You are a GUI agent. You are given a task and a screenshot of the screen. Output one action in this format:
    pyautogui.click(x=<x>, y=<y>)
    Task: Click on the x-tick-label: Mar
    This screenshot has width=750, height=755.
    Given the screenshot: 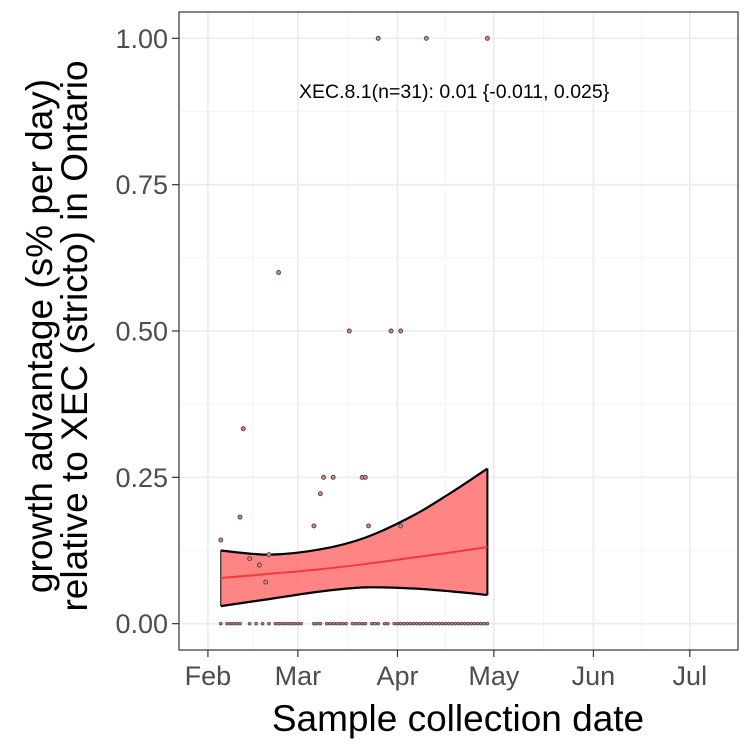 What is the action you would take?
    pyautogui.click(x=298, y=676)
    